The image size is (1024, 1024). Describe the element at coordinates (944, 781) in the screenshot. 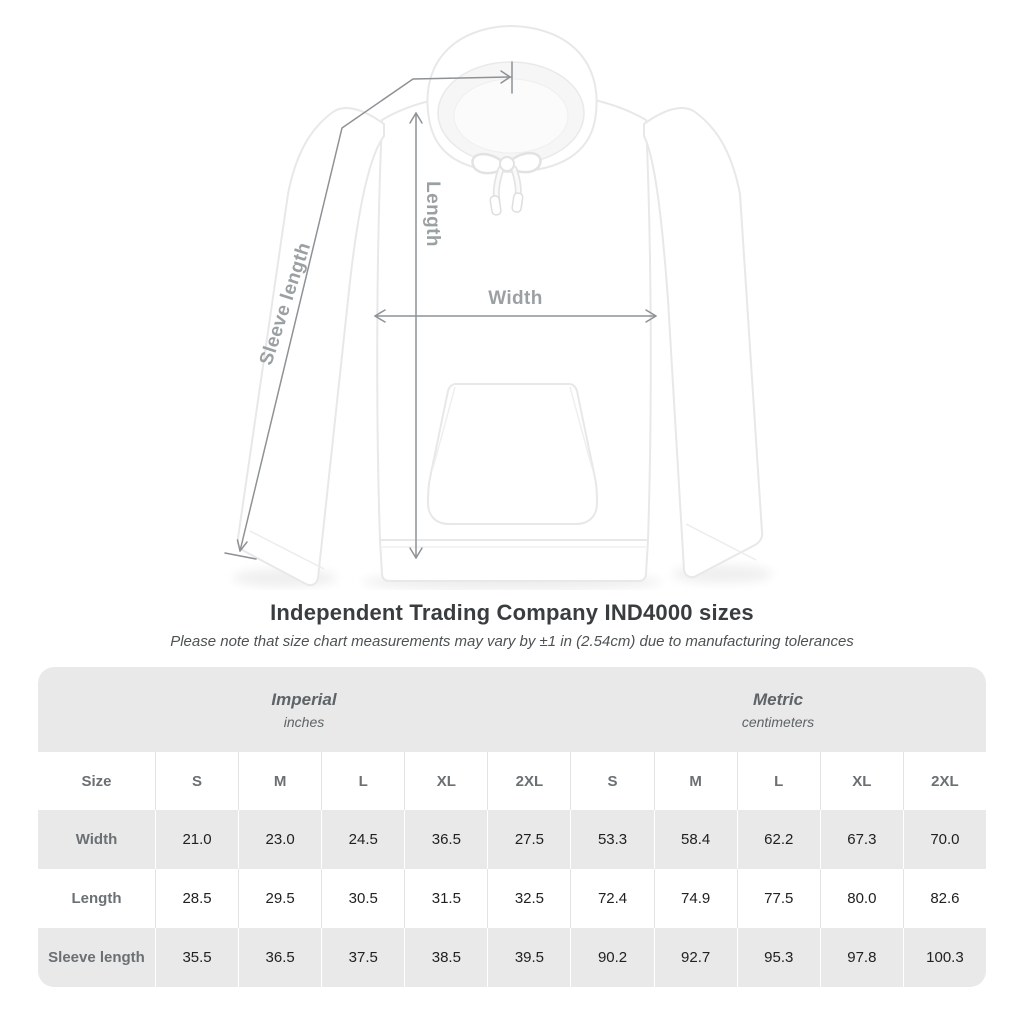

I see `metric-size-2xl: 2XL` at that location.